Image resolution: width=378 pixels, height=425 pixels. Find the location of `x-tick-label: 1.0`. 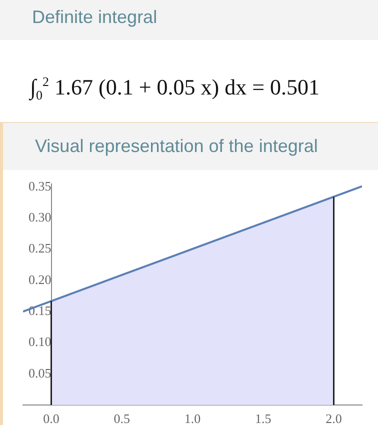

x-tick-label: 1.0 is located at coordinates (192, 418).